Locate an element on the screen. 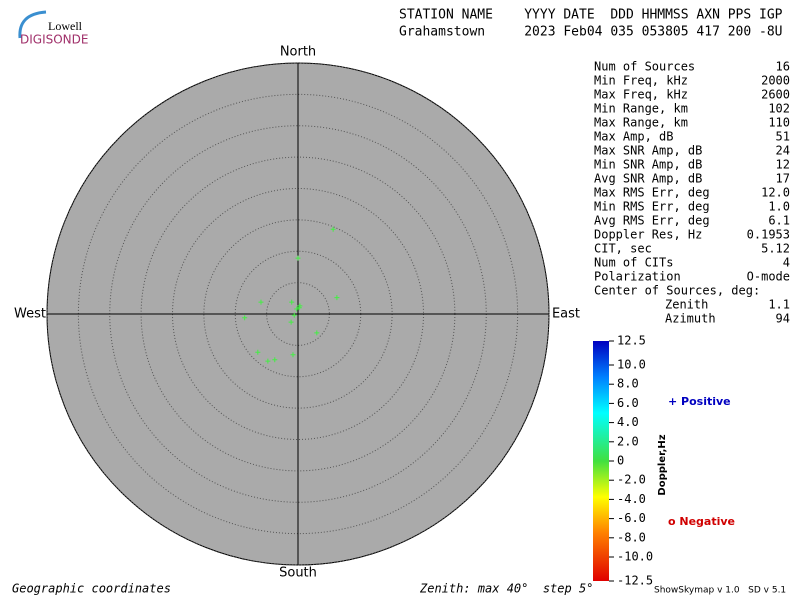 Image resolution: width=800 pixels, height=600 pixels. dir-south: South is located at coordinates (298, 573).